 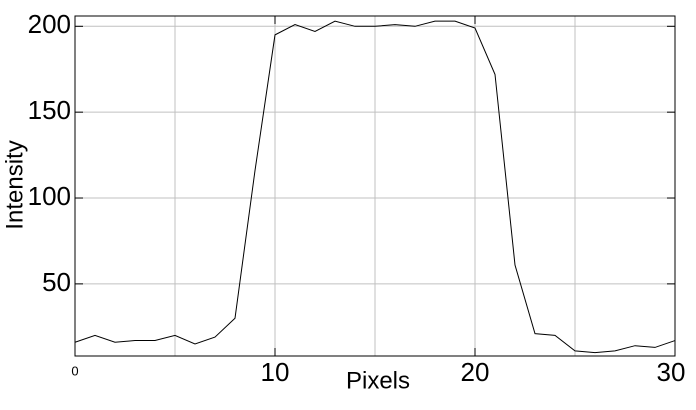 I want to click on x-axis-label: Pixels, so click(x=378, y=380).